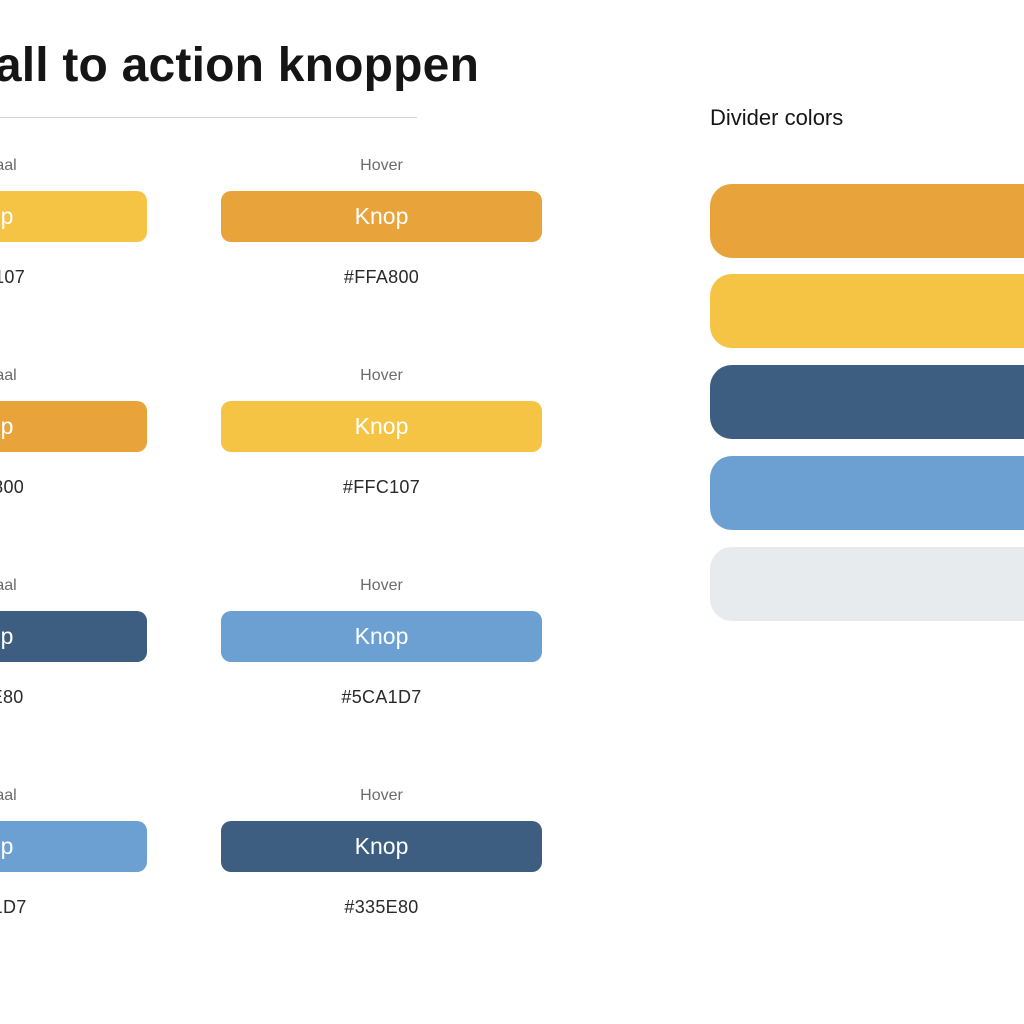  I want to click on hover-state-cell: Hover Knop #5CA1D7, so click(381, 657).